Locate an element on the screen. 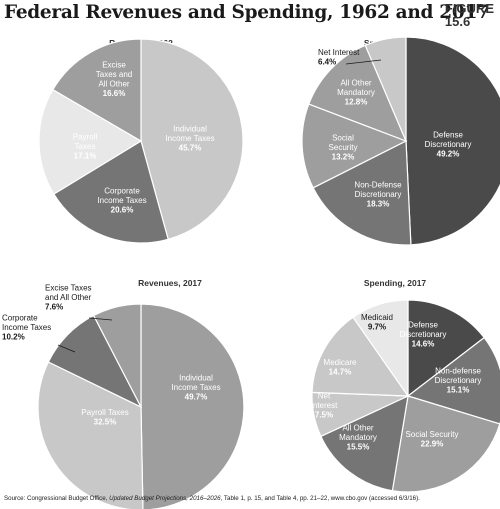 This screenshot has height=509, width=500. slice-label-line: Medicaid is located at coordinates (377, 317).